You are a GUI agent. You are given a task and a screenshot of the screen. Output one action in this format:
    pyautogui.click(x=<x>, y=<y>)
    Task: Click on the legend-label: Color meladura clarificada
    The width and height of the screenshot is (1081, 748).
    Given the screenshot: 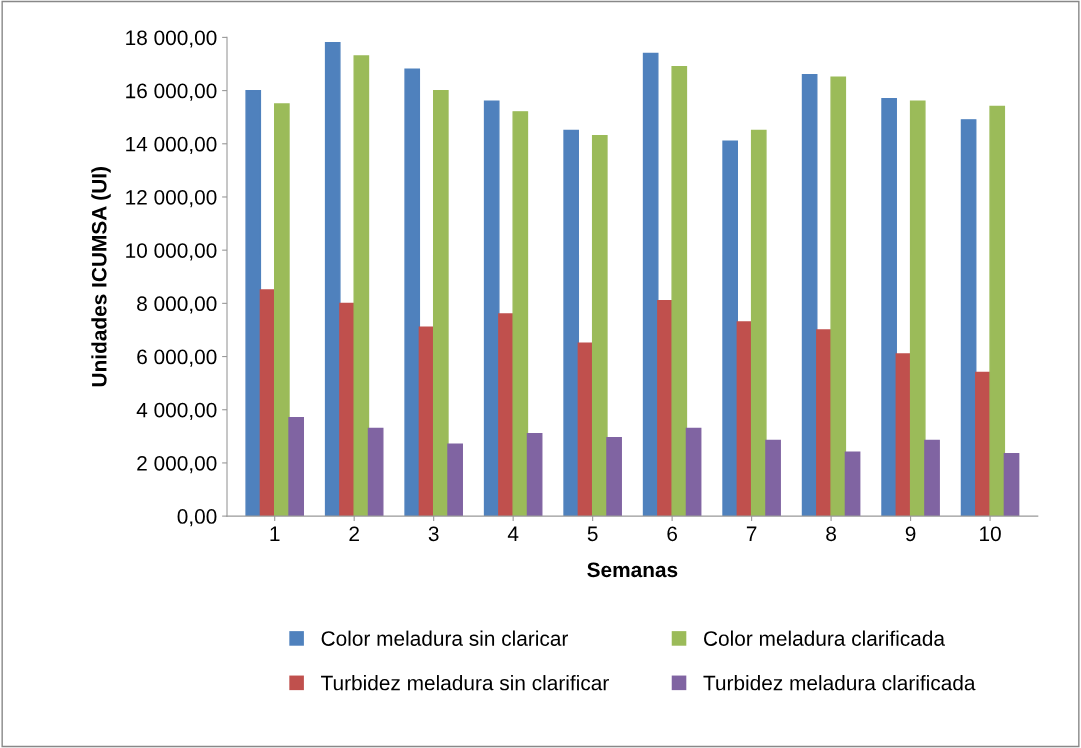 What is the action you would take?
    pyautogui.click(x=824, y=638)
    